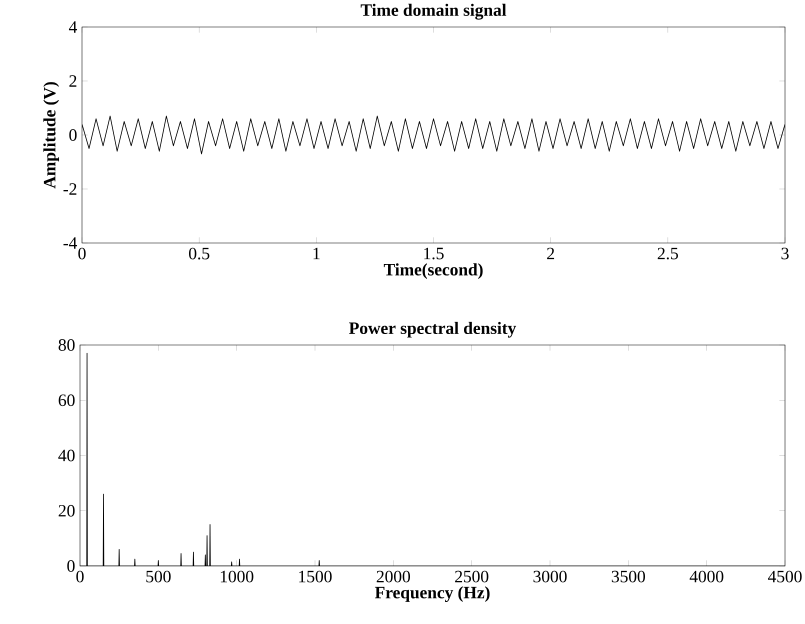  What do you see at coordinates (433, 12) in the screenshot?
I see `chart-title: Time domain signal` at bounding box center [433, 12].